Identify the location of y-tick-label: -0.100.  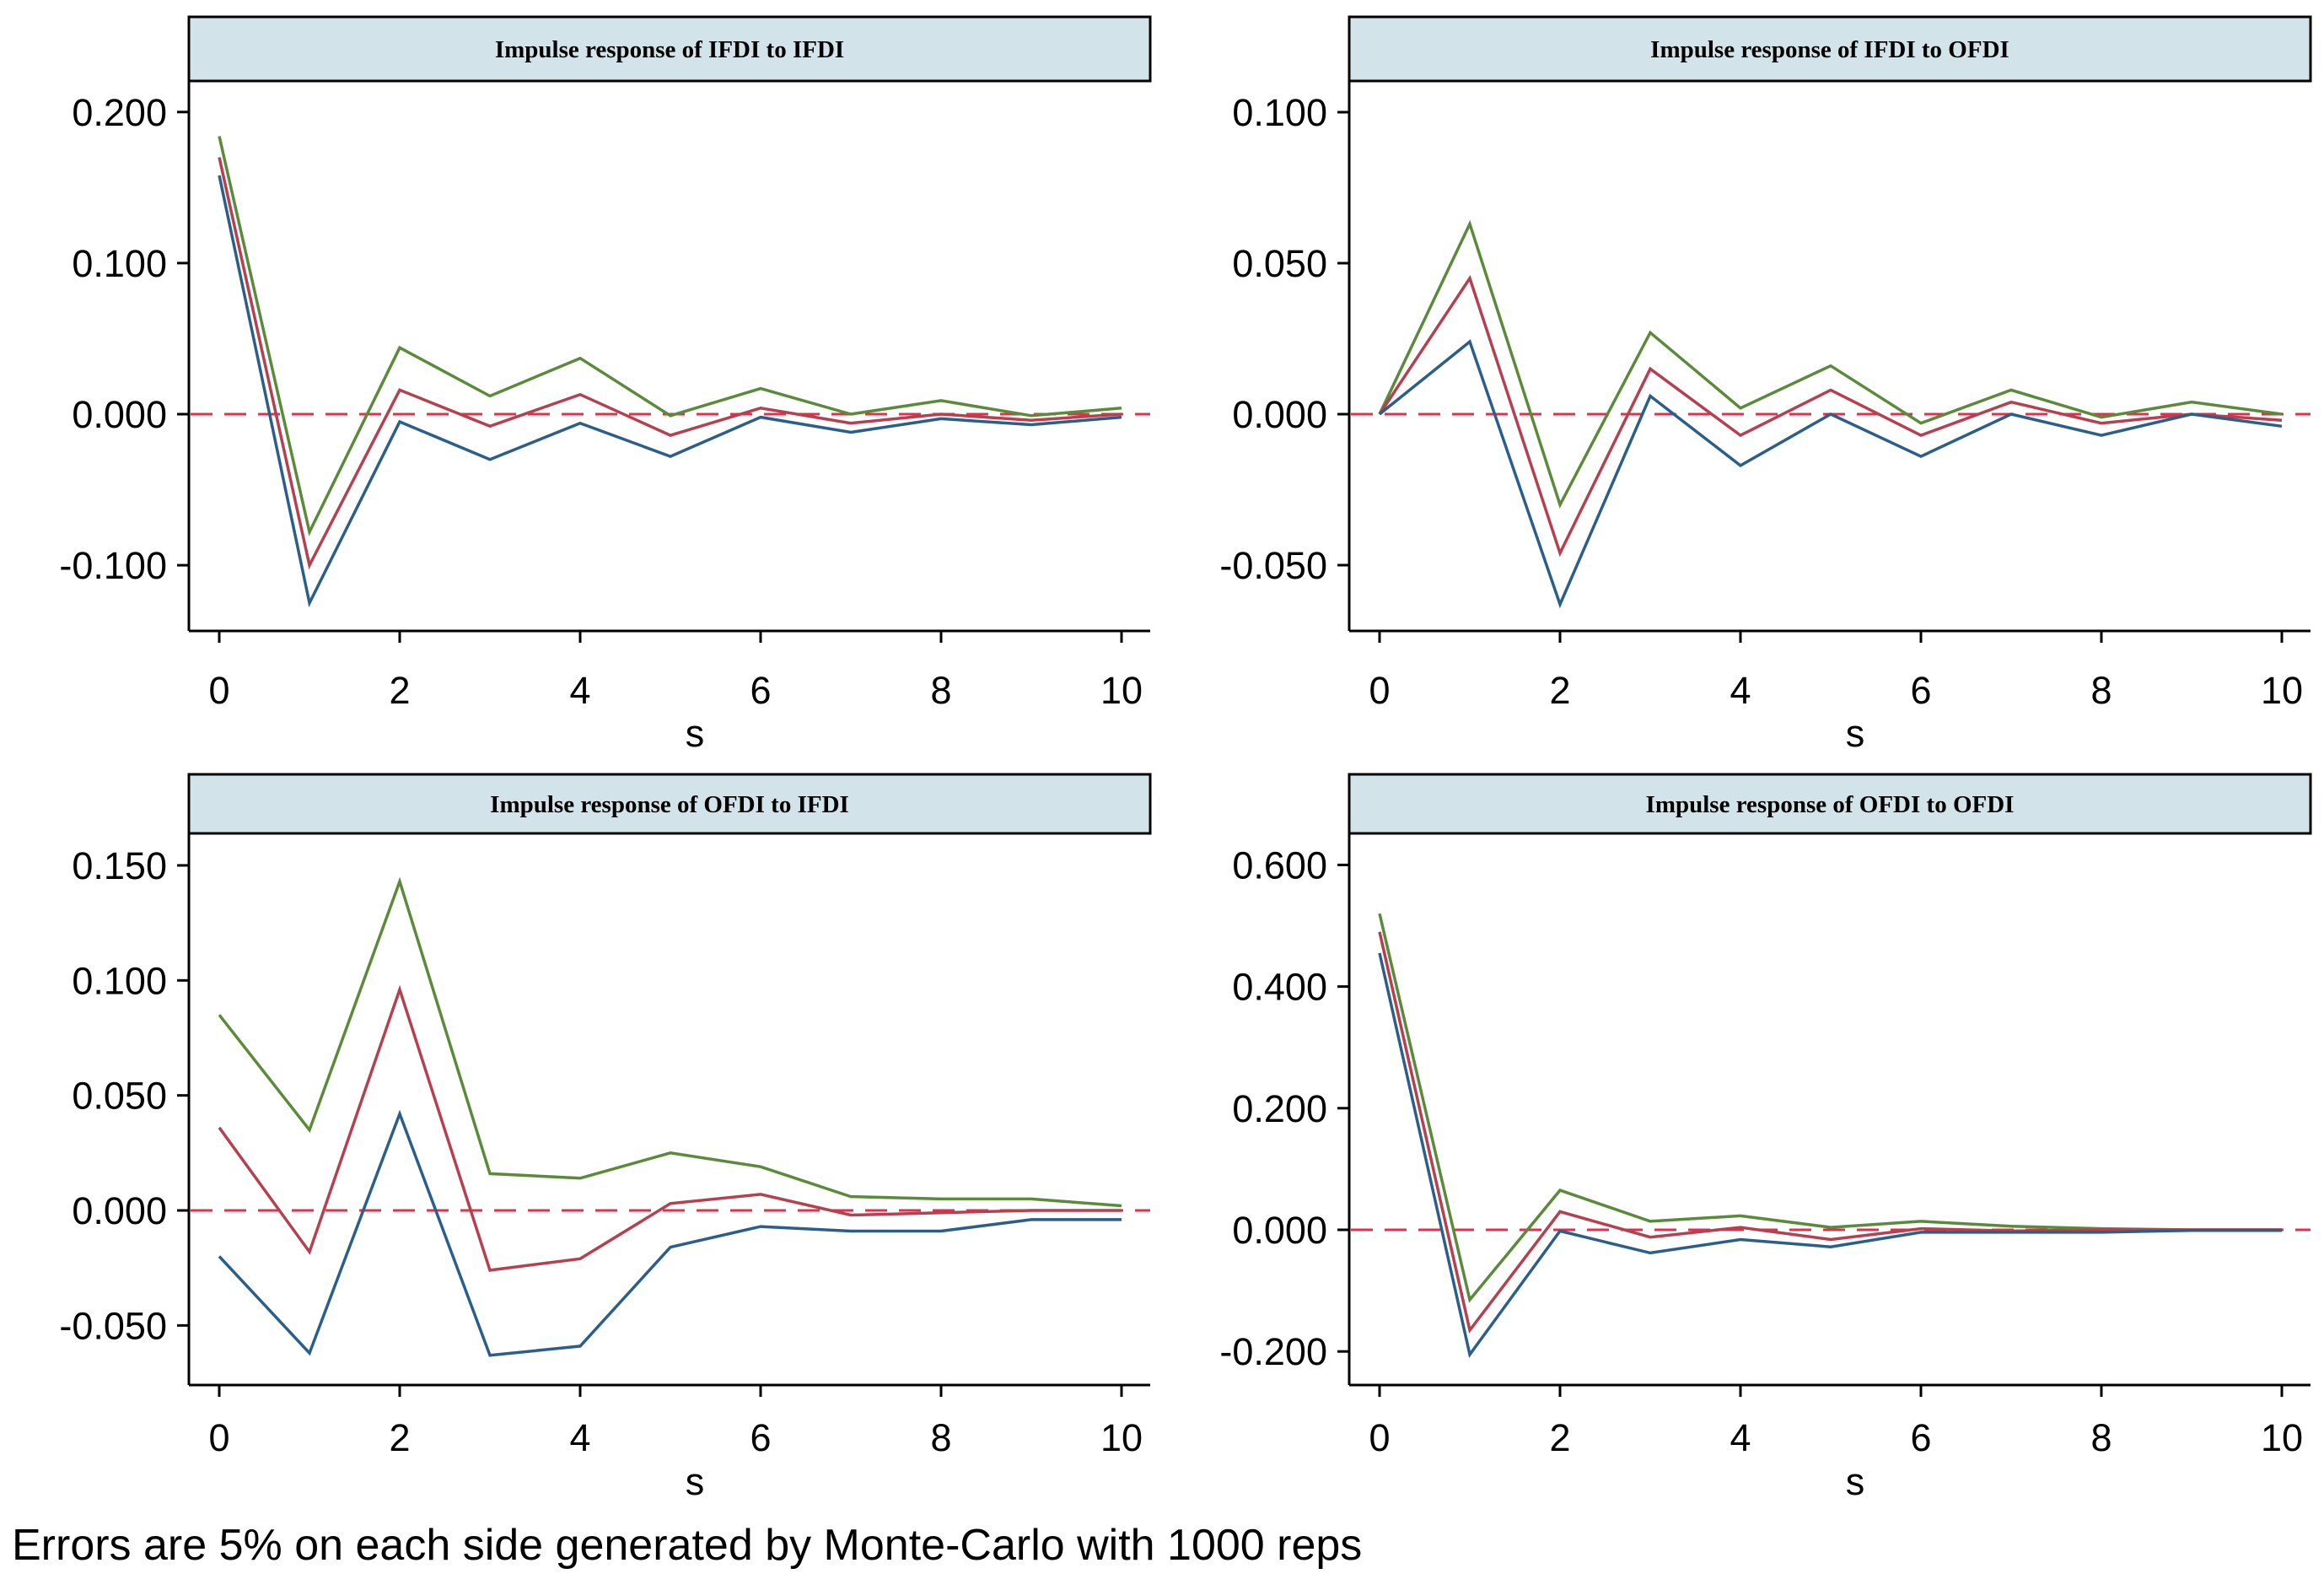
(113, 566).